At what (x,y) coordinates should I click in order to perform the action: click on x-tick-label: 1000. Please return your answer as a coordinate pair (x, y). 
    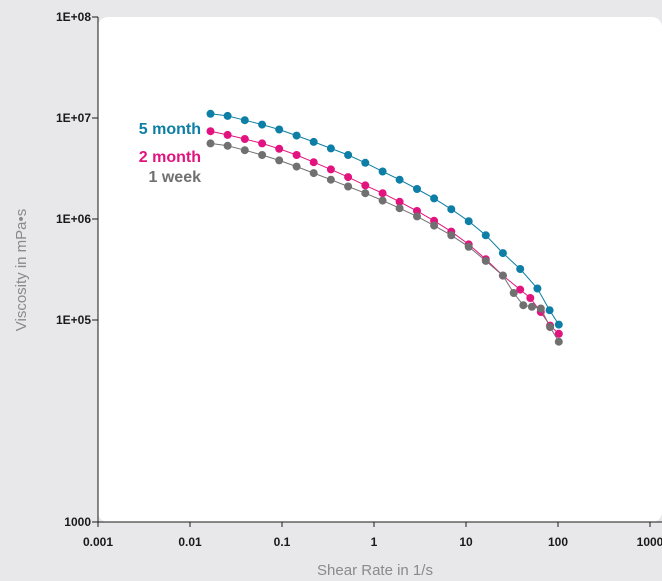
    Looking at the image, I should click on (649, 542).